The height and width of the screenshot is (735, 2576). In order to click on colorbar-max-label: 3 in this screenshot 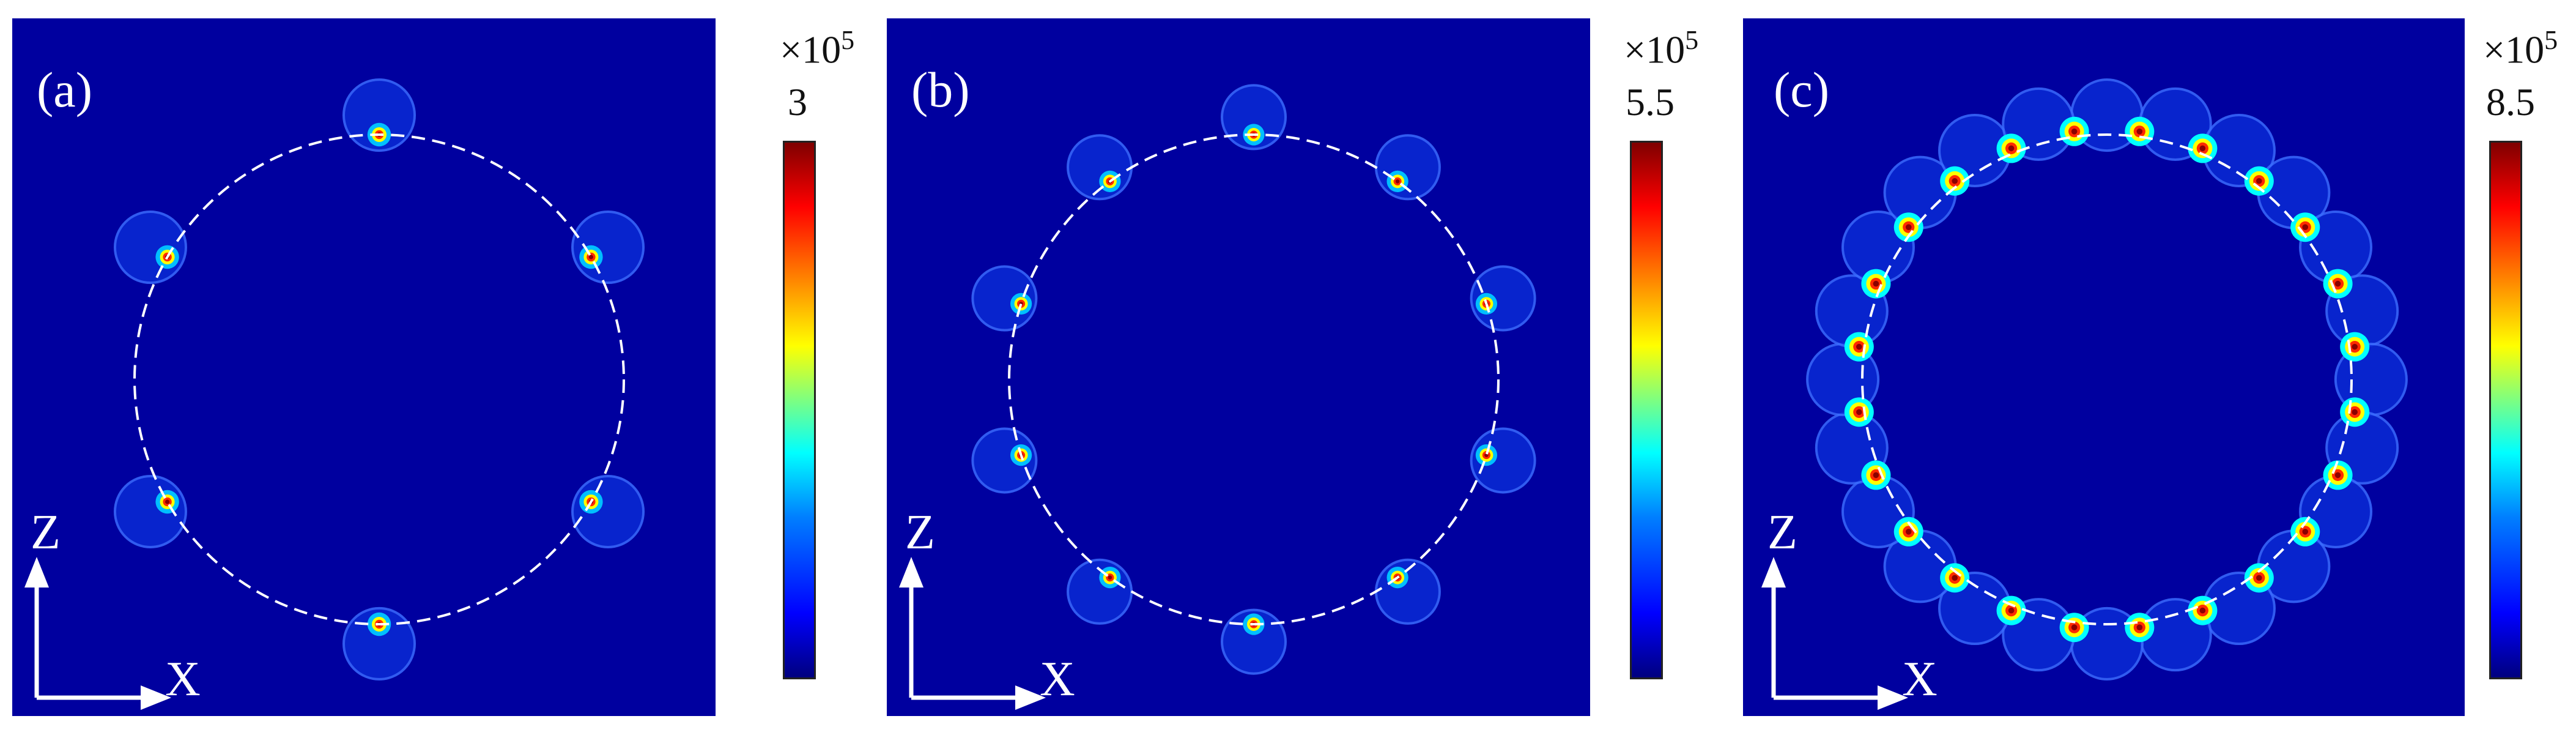, I will do `click(797, 102)`.